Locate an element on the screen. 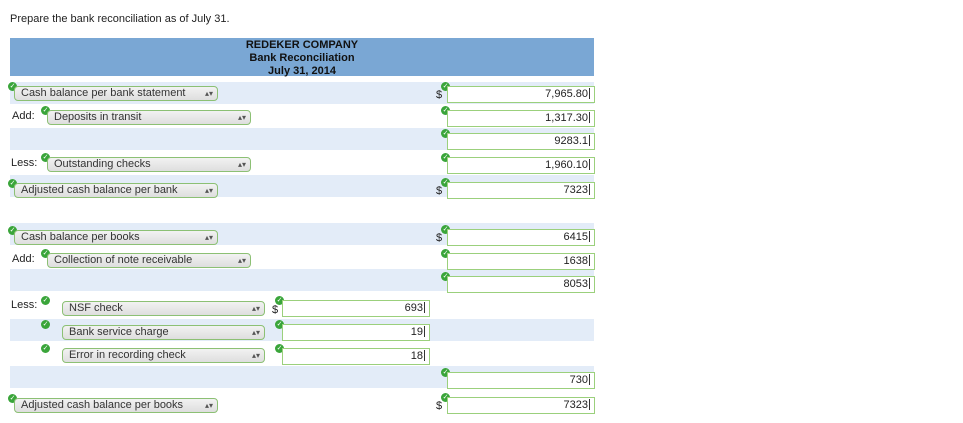  input-value: 9283.1 is located at coordinates (571, 141).